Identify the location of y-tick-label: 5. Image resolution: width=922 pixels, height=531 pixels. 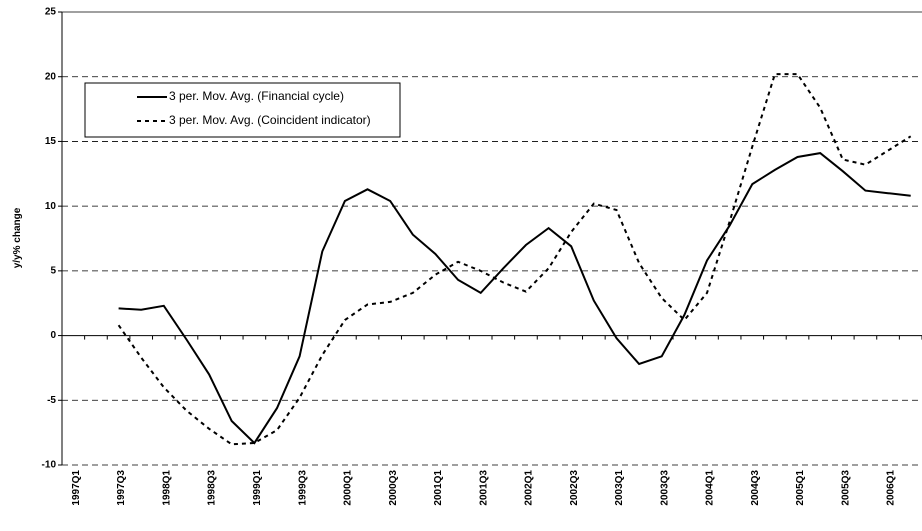
(53, 270).